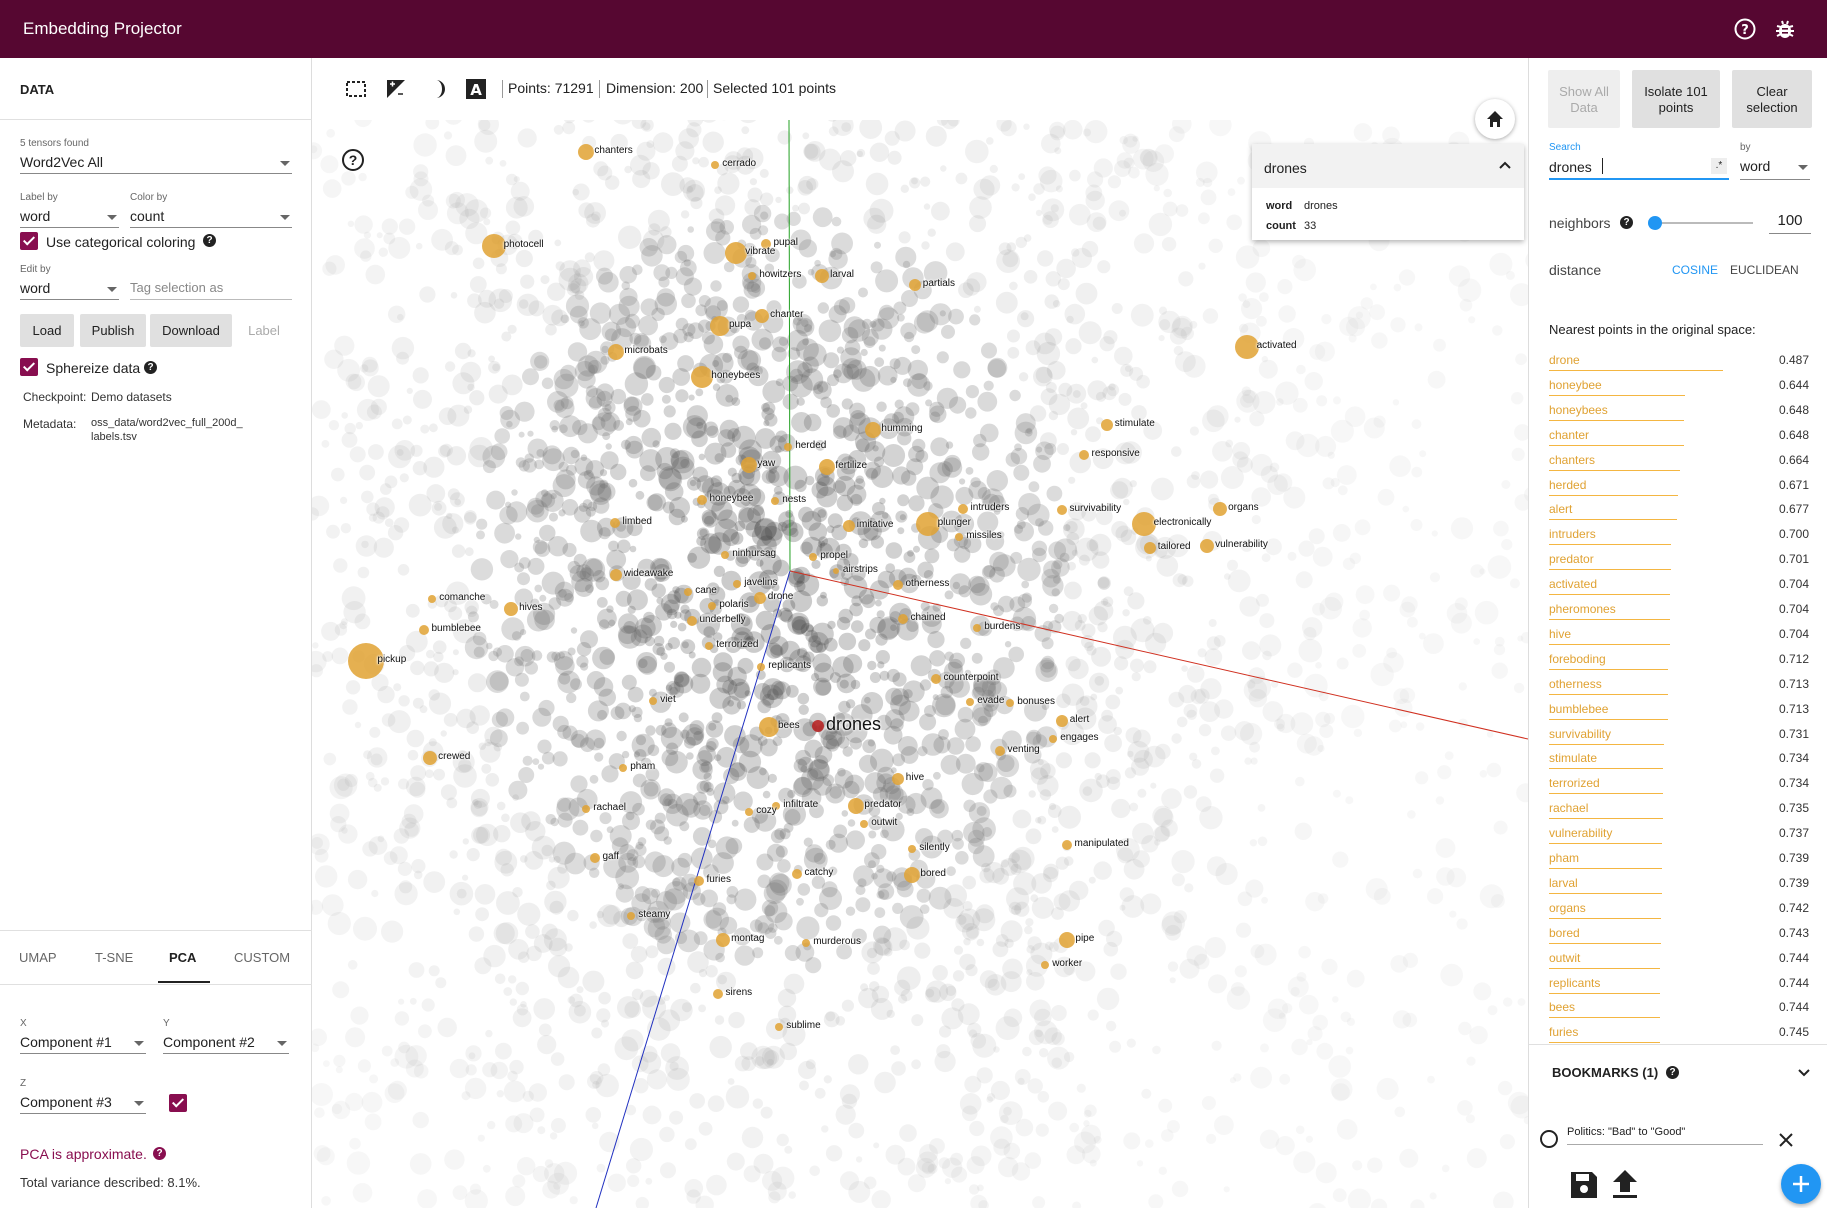 The image size is (1827, 1208). Describe the element at coordinates (1549, 1139) in the screenshot. I see `bookmark-radio` at that location.